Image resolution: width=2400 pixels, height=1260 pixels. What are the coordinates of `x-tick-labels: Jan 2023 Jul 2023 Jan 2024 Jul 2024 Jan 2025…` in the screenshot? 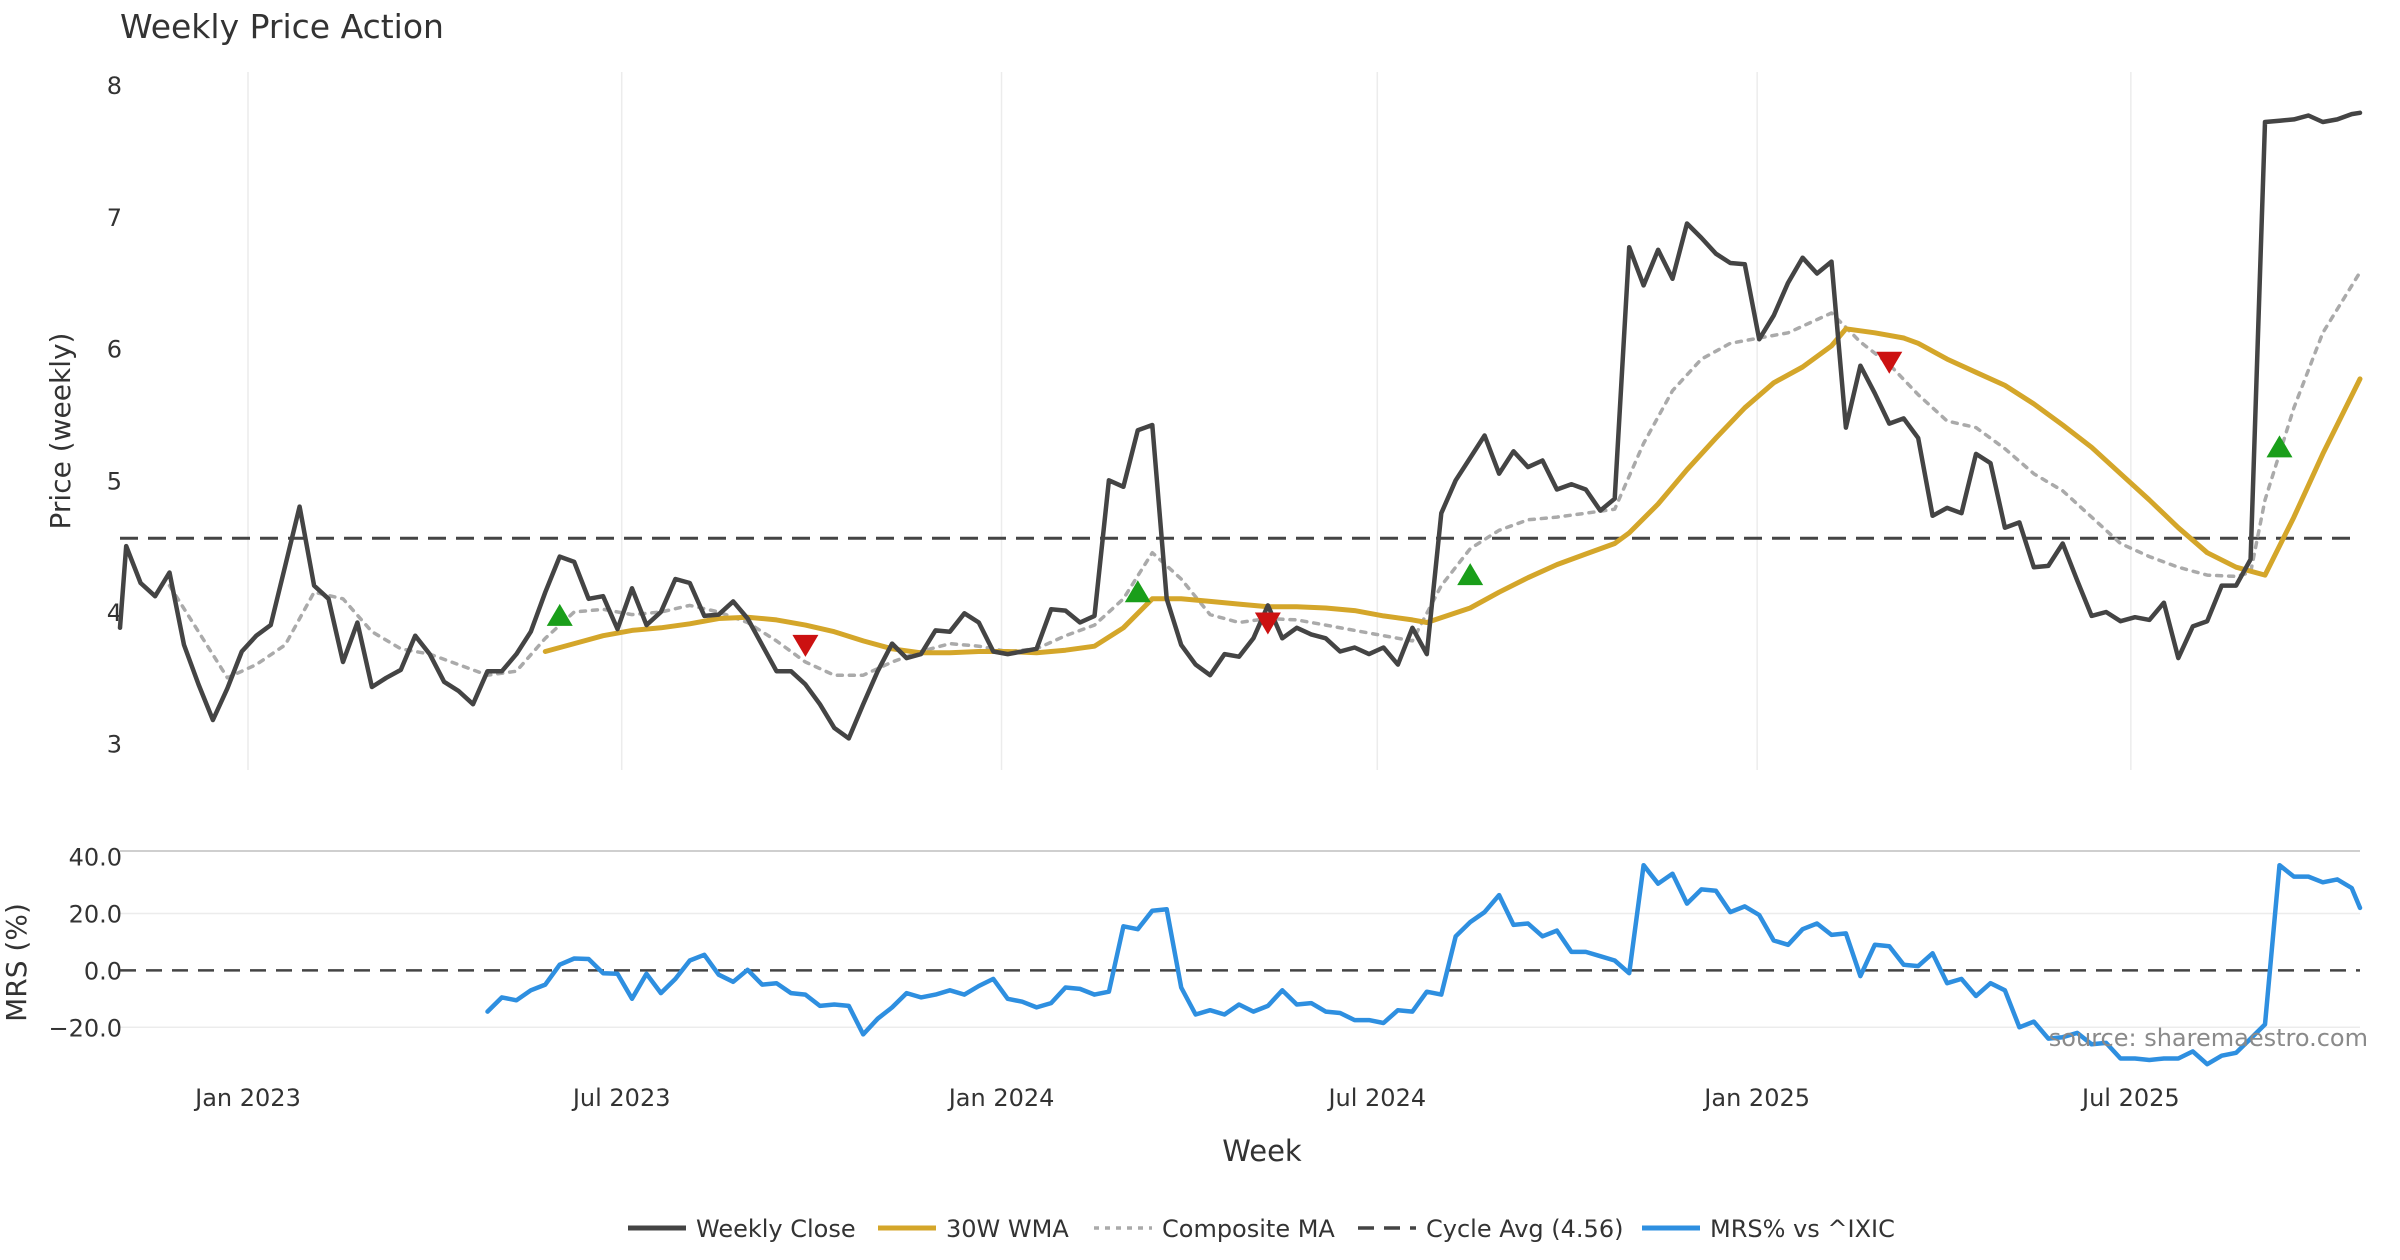 It's located at (1186, 1098).